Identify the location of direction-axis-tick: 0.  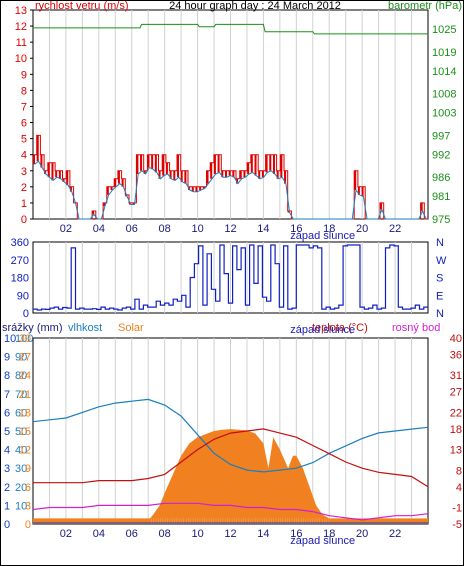
(26, 314).